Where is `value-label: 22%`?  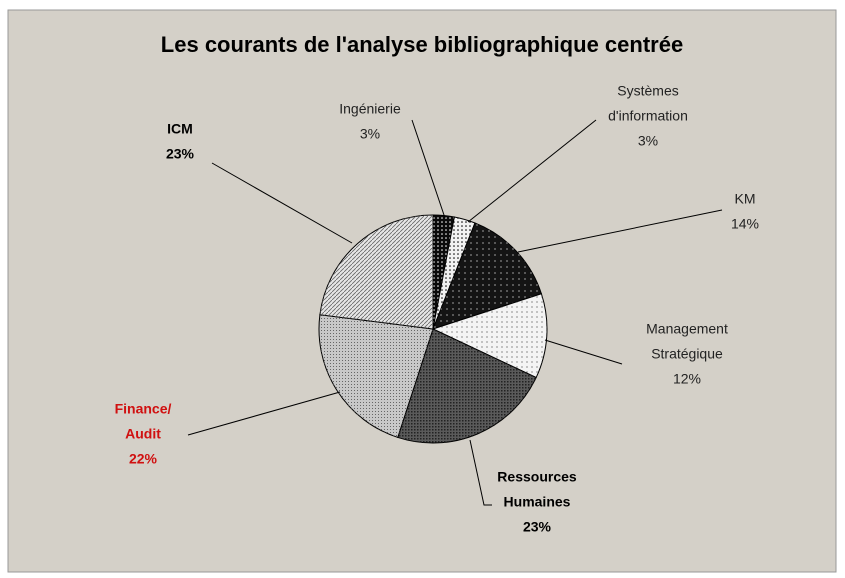
value-label: 22% is located at coordinates (143, 459).